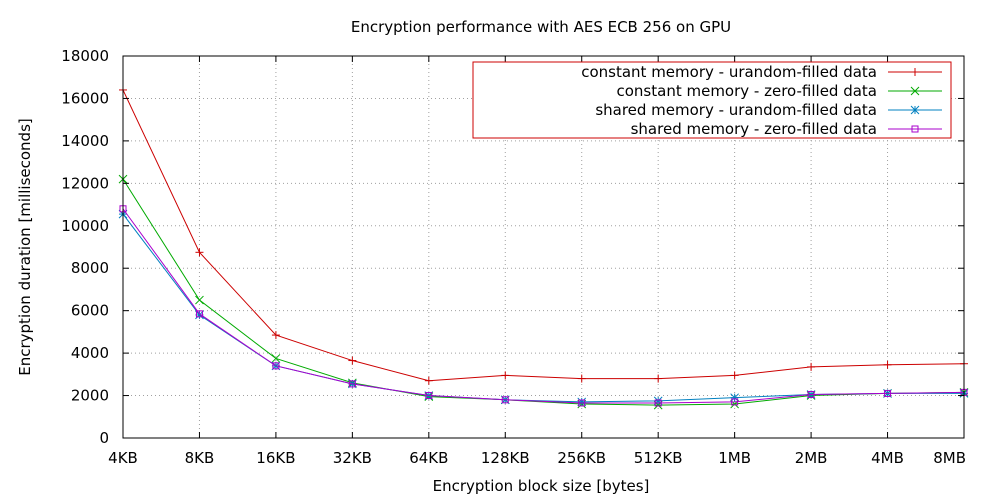 The image size is (1000, 500). What do you see at coordinates (85, 56) in the screenshot?
I see `y-tick-label: 18000` at bounding box center [85, 56].